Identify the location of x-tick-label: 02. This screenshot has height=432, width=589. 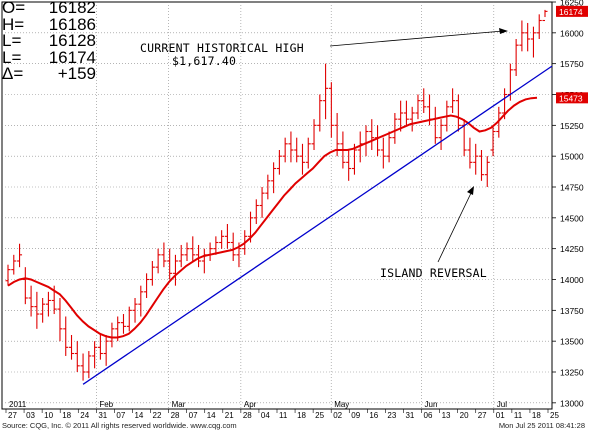
(337, 415).